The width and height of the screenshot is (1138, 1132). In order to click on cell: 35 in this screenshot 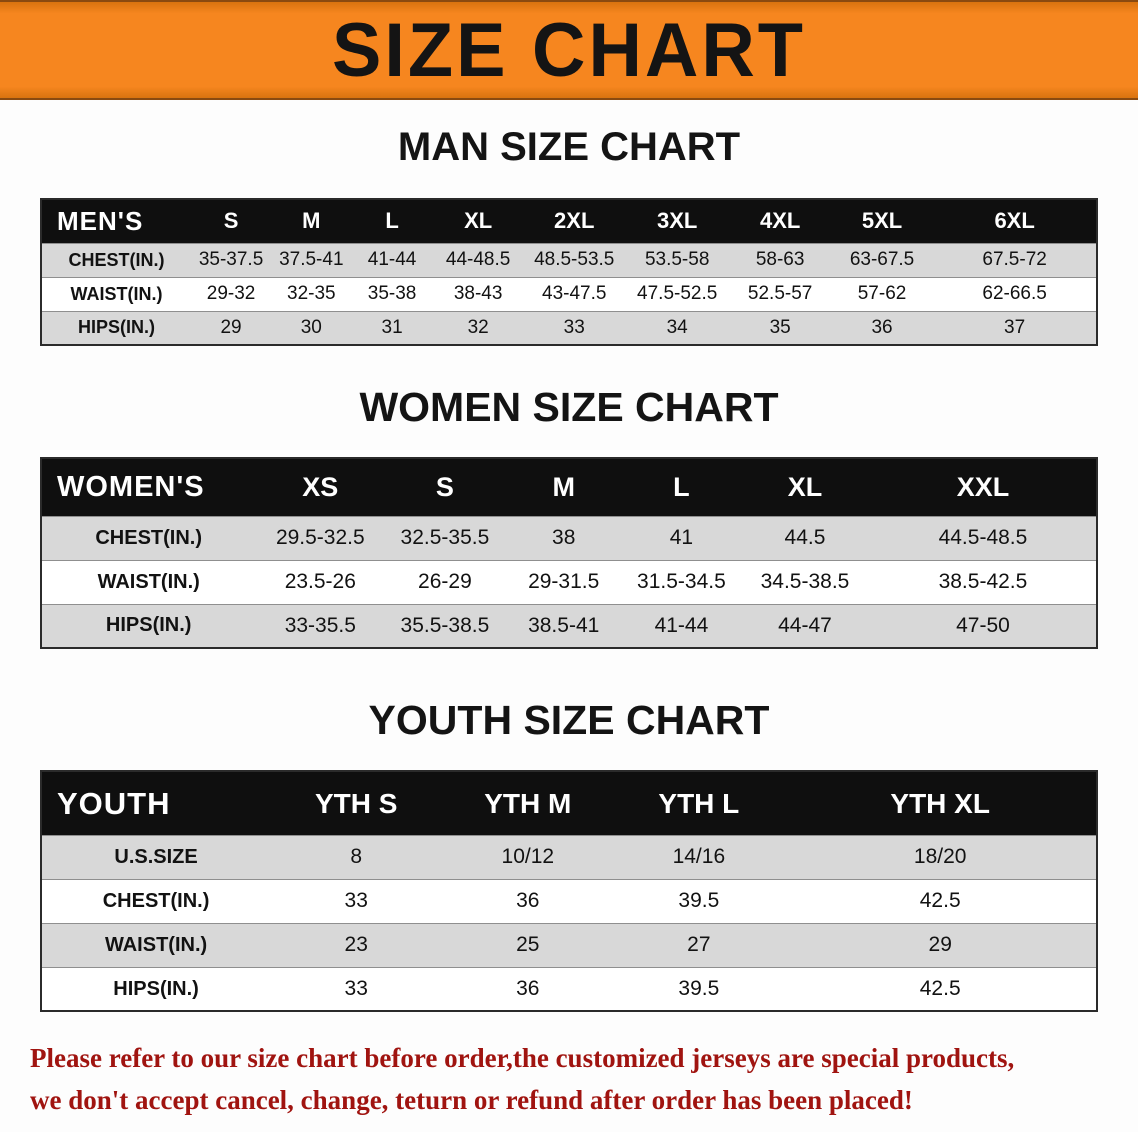, I will do `click(780, 327)`.